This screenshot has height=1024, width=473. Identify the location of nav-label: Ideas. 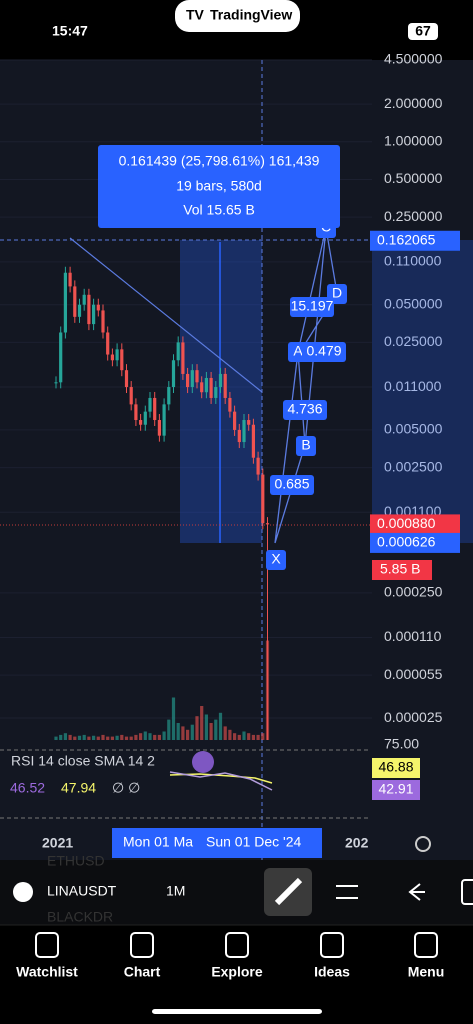
(332, 972).